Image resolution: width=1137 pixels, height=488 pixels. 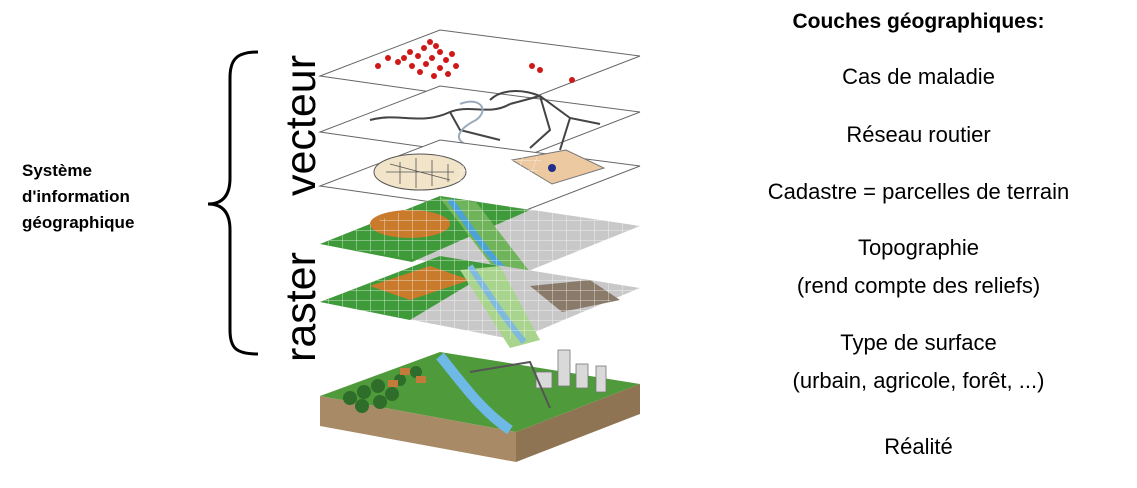 I want to click on legend-item-line: Cas de maladie, so click(x=918, y=76).